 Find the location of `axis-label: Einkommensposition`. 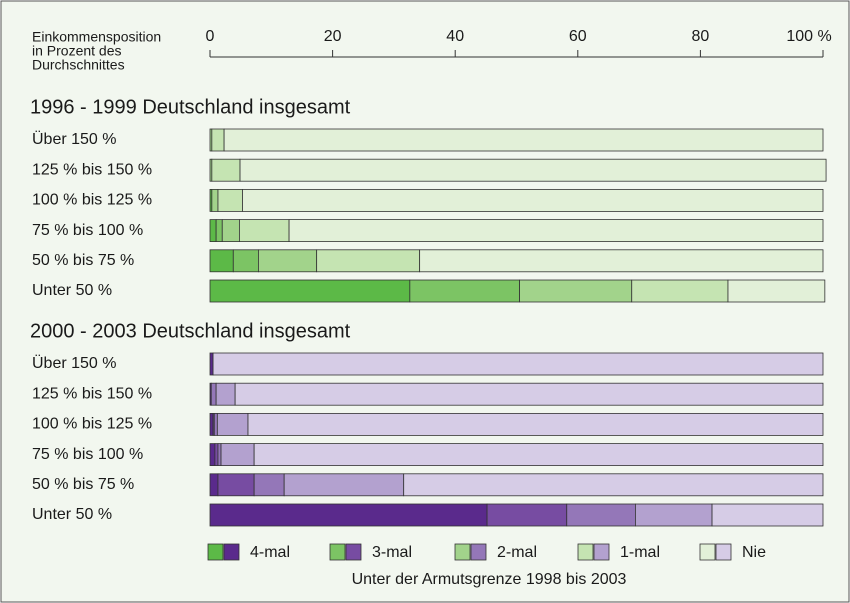

axis-label: Einkommensposition is located at coordinates (96, 37).